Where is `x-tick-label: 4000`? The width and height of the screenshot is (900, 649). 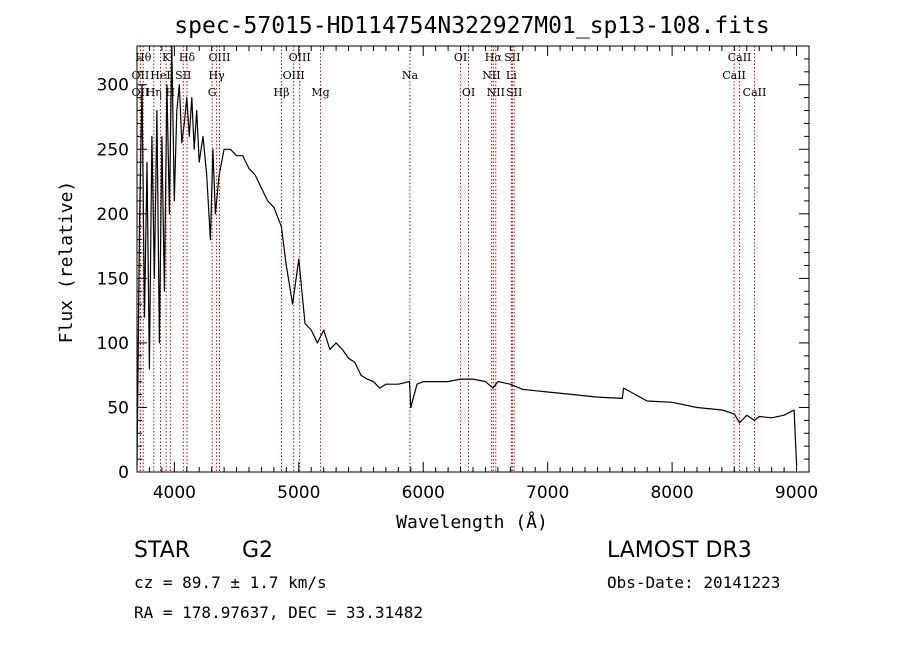 x-tick-label: 4000 is located at coordinates (174, 493).